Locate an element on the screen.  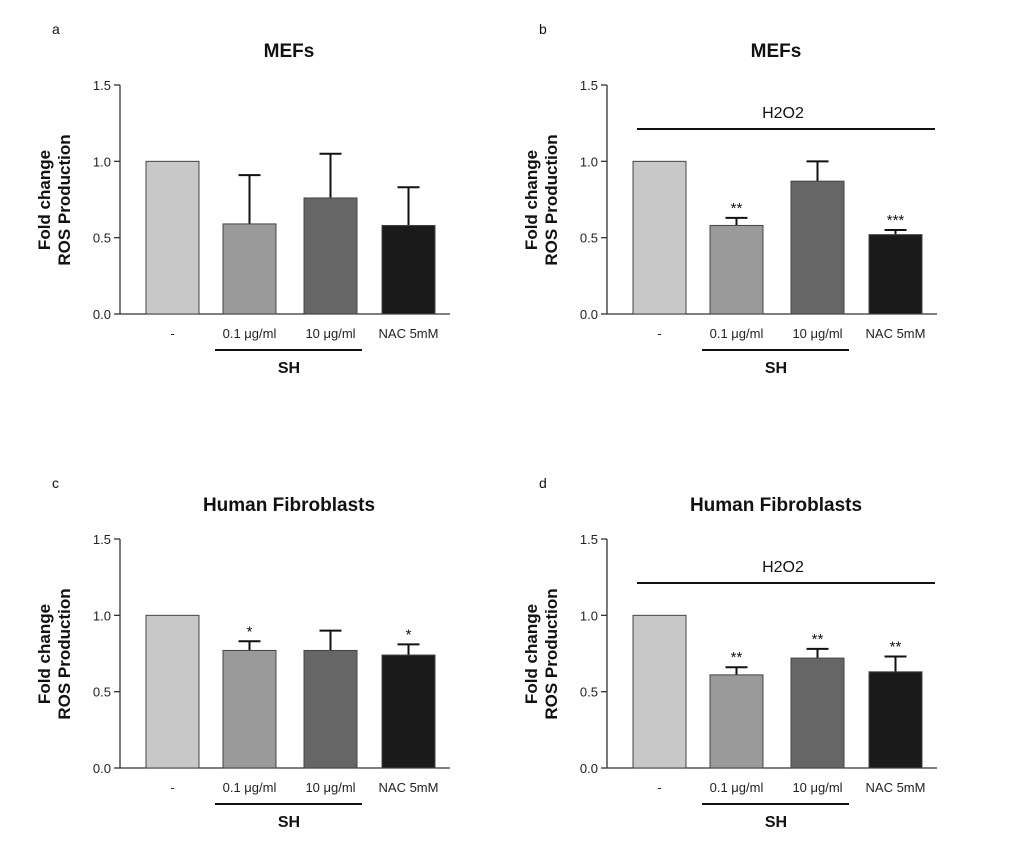
panel-letter: a is located at coordinates (56, 29).